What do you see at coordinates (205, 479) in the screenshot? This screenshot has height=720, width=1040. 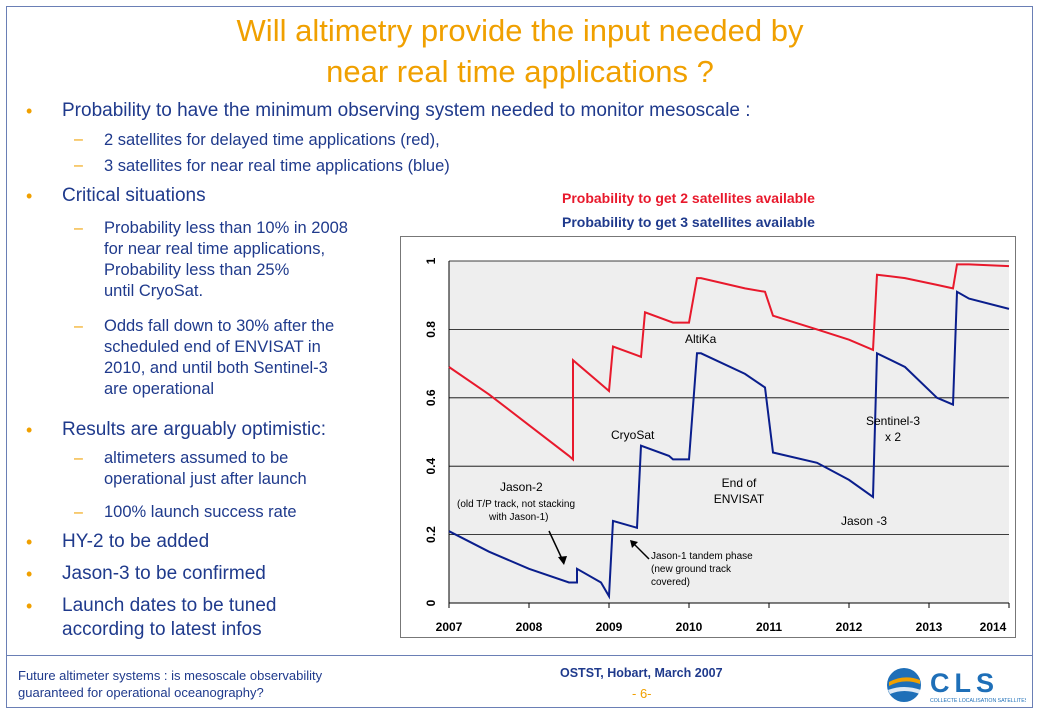 I see `text-line: operational just after launch` at bounding box center [205, 479].